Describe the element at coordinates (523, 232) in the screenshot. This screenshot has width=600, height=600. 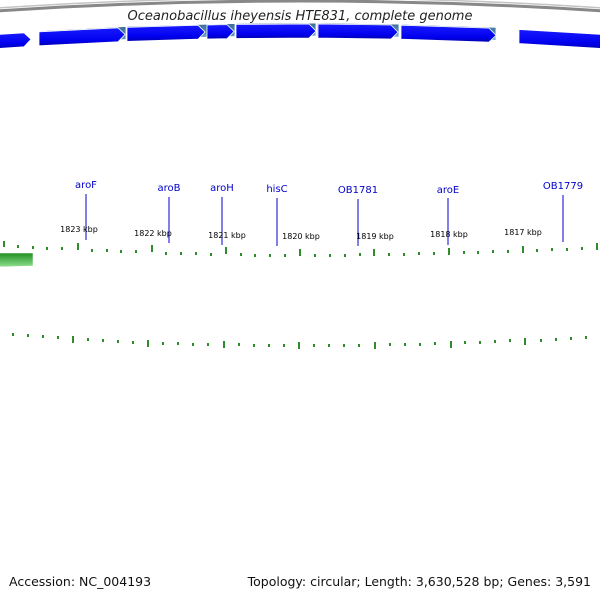
I see `scale-label: 1817 kbp` at that location.